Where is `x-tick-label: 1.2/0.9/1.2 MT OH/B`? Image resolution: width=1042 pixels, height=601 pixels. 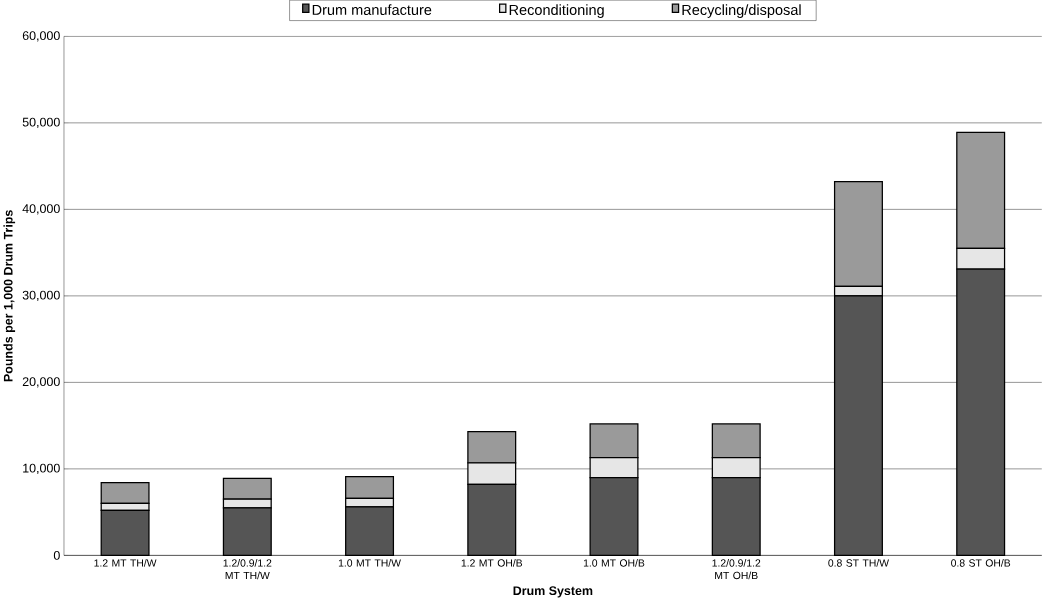 x-tick-label: 1.2/0.9/1.2 MT OH/B is located at coordinates (736, 569).